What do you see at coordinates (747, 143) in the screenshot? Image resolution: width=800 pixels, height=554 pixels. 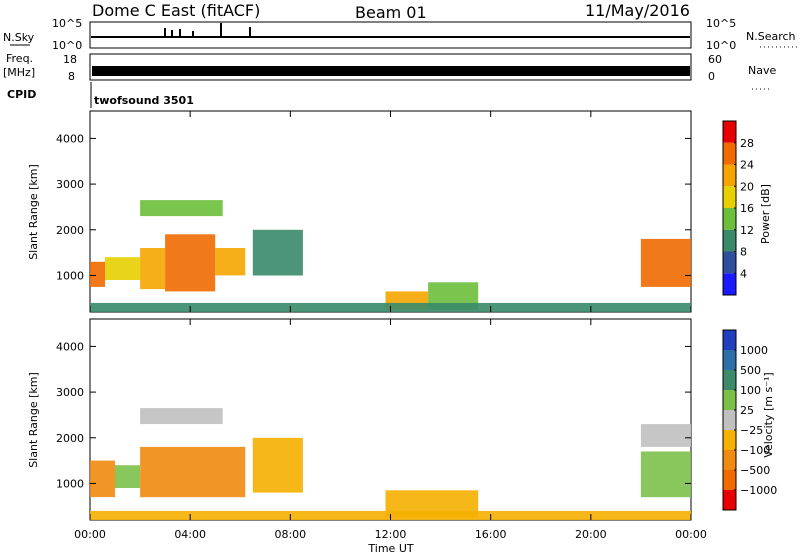 I see `colorbar-tick-label: 28` at bounding box center [747, 143].